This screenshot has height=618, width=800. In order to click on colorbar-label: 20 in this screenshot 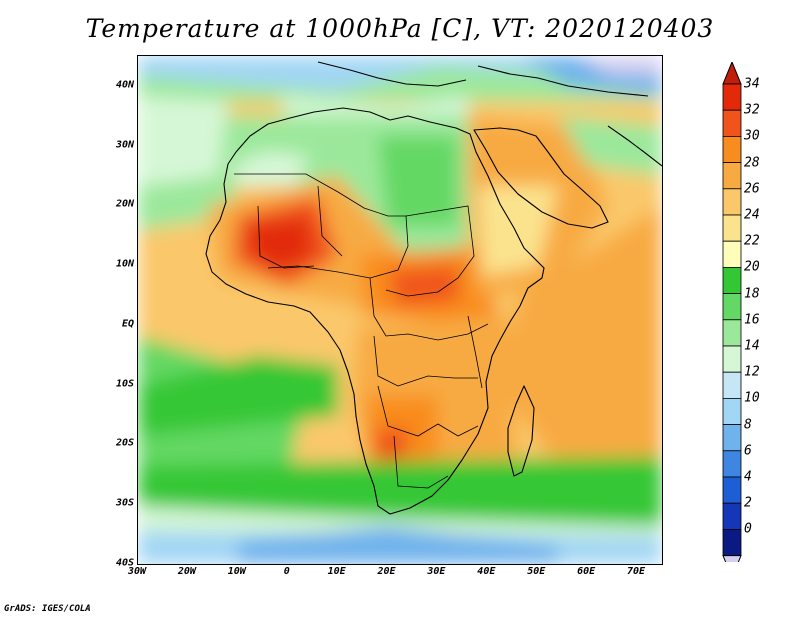, I will do `click(752, 267)`.